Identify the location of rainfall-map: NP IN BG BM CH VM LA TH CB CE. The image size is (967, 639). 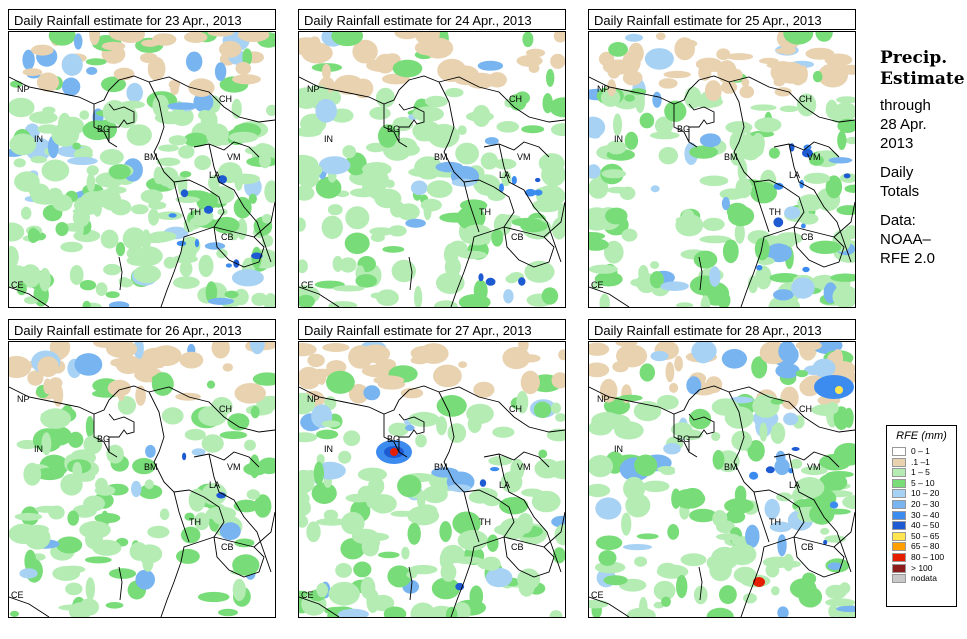
(722, 169).